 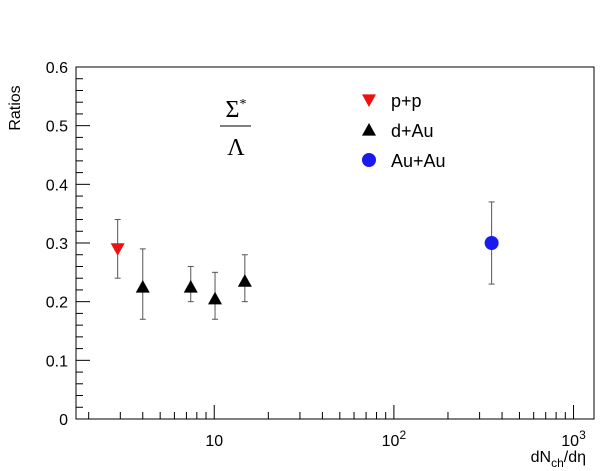 What do you see at coordinates (235, 129) in the screenshot?
I see `ratio-annotation: Σ* Λ` at bounding box center [235, 129].